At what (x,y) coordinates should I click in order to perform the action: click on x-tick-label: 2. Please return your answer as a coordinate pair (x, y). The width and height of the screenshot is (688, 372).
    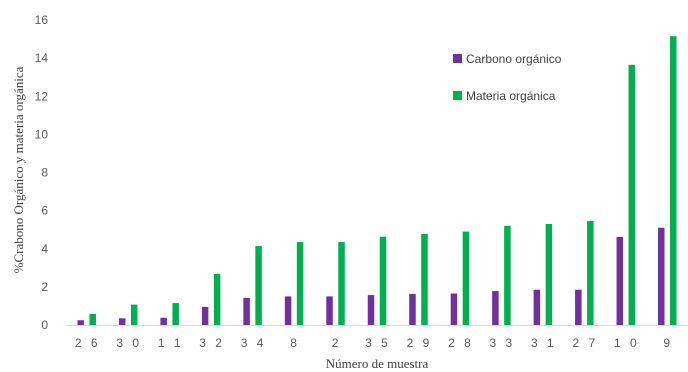
    Looking at the image, I should click on (337, 343).